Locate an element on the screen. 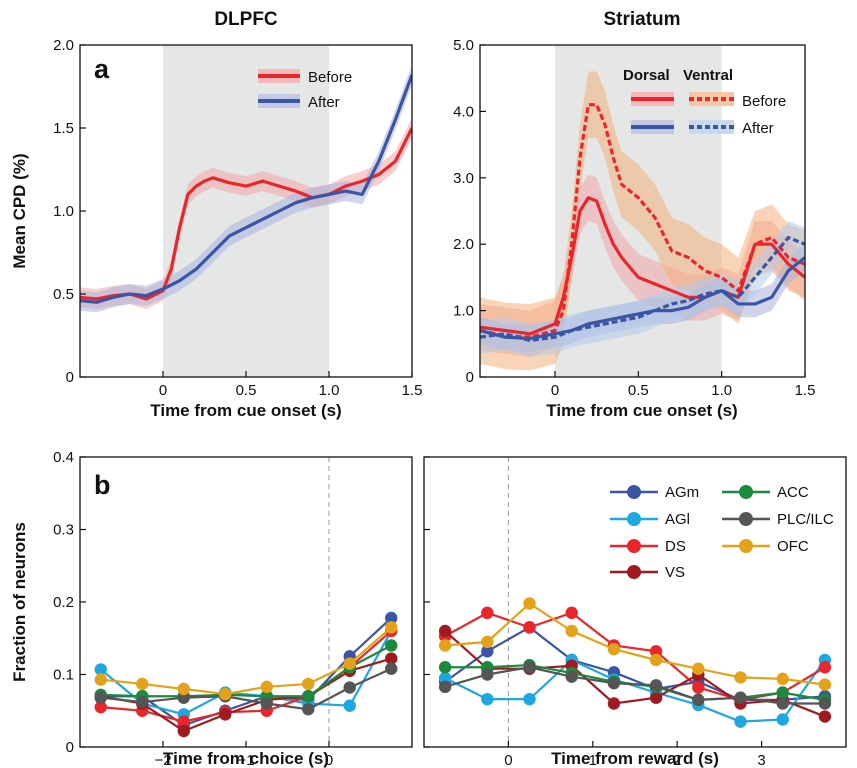  striatum-ytick-label: 4.0 is located at coordinates (463, 111).